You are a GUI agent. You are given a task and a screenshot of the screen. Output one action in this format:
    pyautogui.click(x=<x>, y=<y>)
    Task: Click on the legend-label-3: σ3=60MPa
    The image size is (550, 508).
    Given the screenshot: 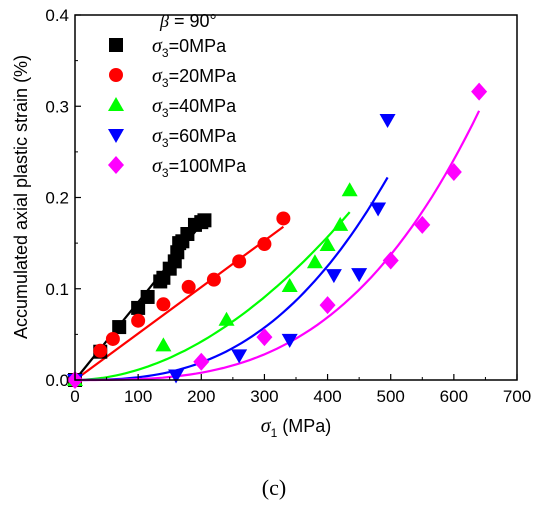 What is the action you would take?
    pyautogui.click(x=194, y=137)
    